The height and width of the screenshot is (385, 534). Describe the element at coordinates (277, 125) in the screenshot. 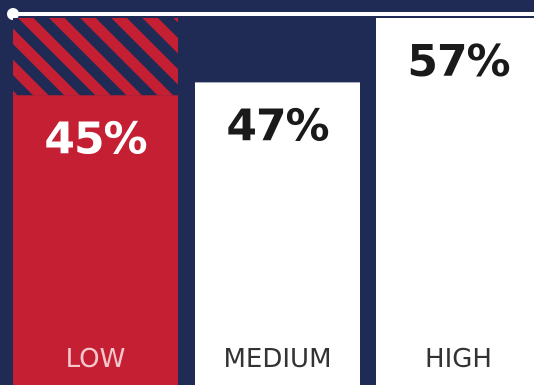

I see `value-label-medium: 47%` at that location.